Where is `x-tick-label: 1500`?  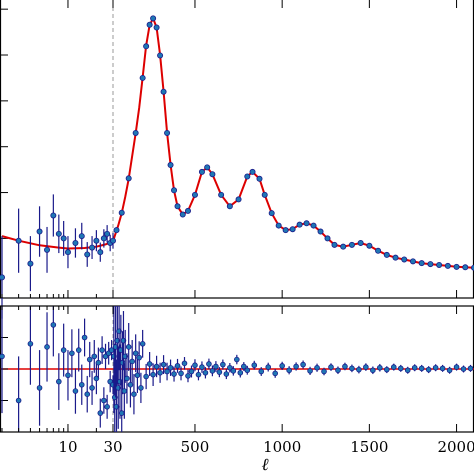
x-tick-label: 1500 is located at coordinates (369, 447).